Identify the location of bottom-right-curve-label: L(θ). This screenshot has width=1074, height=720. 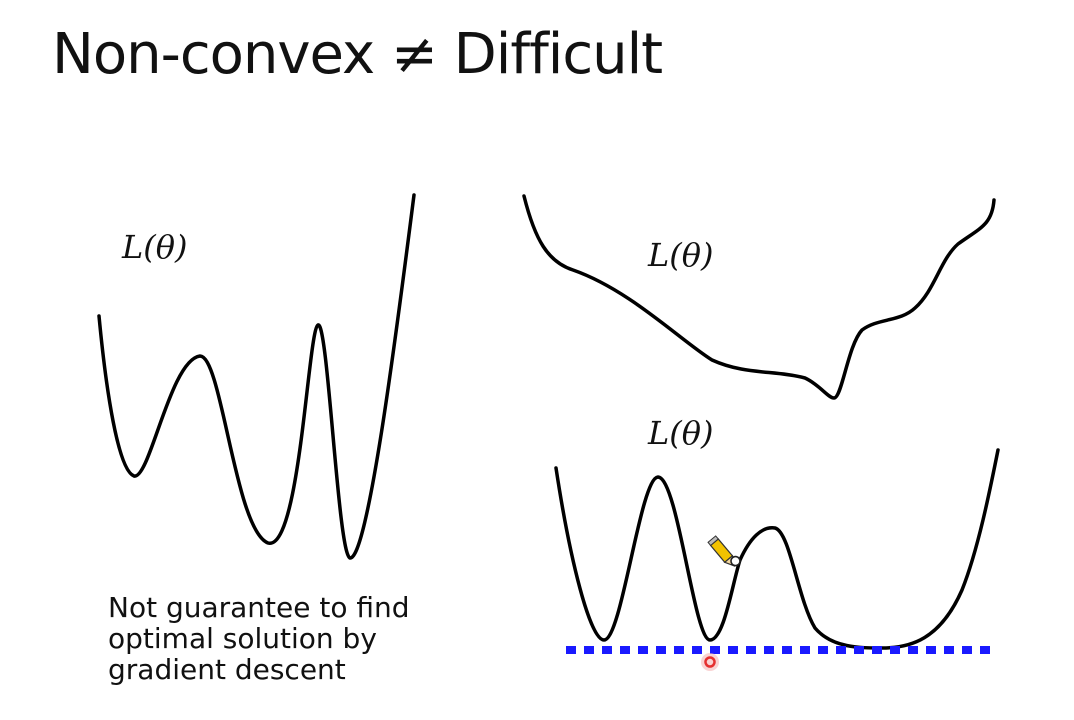
(681, 433).